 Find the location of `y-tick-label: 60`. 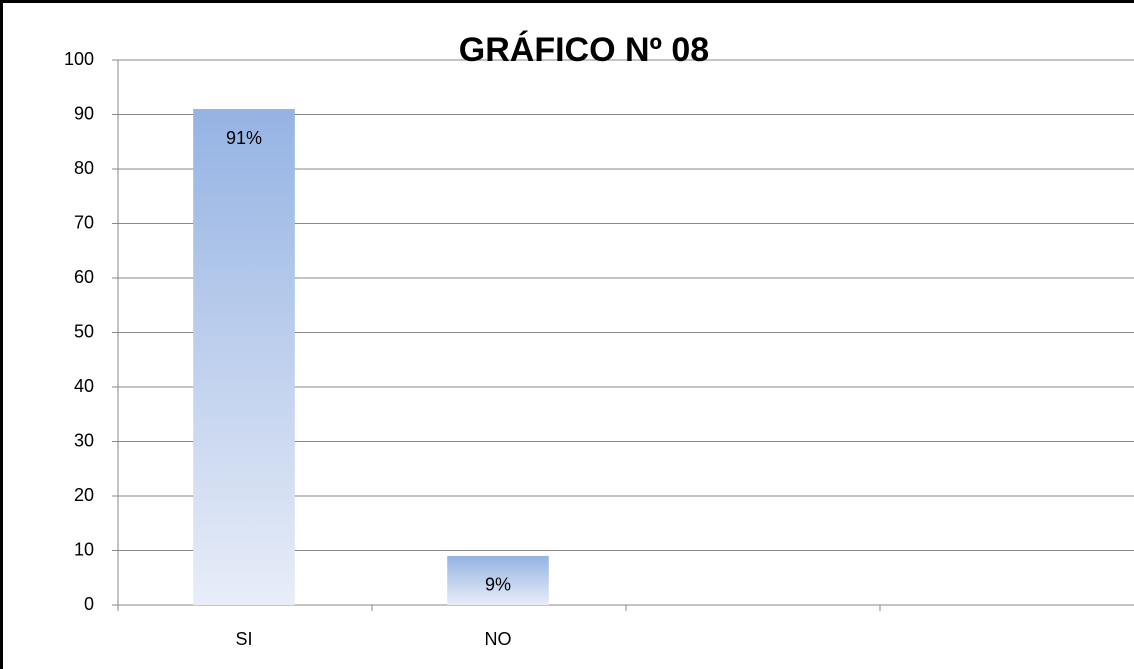

y-tick-label: 60 is located at coordinates (84, 277).